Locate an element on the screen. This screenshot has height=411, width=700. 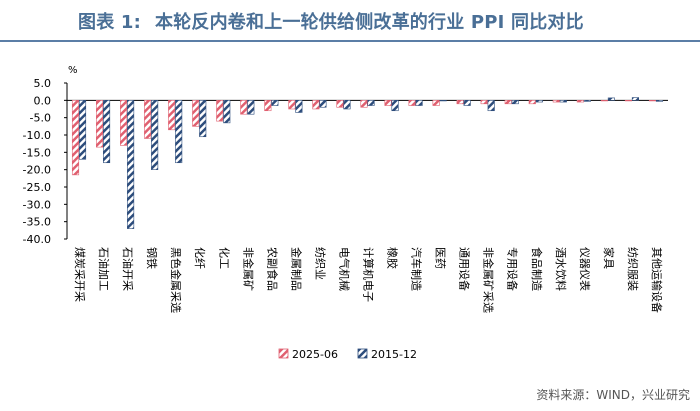
bar-2025-06-其他运输设备 is located at coordinates (652, 101).